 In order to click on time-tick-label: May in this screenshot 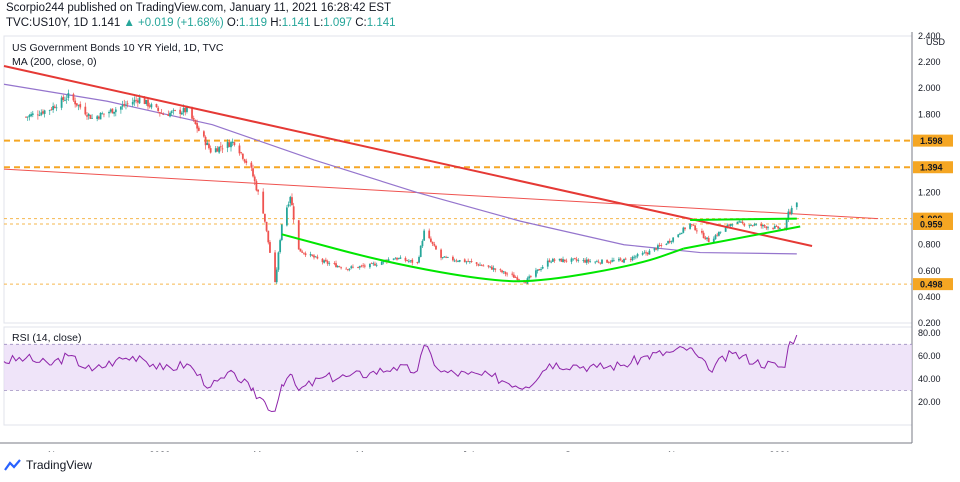, I will do `click(365, 451)`.